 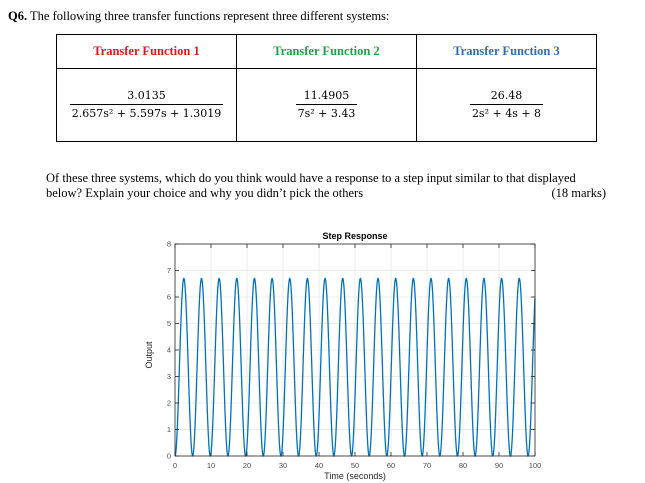 I want to click on tf2-fraction: 11.4905 7s² + 3.43, so click(x=326, y=104).